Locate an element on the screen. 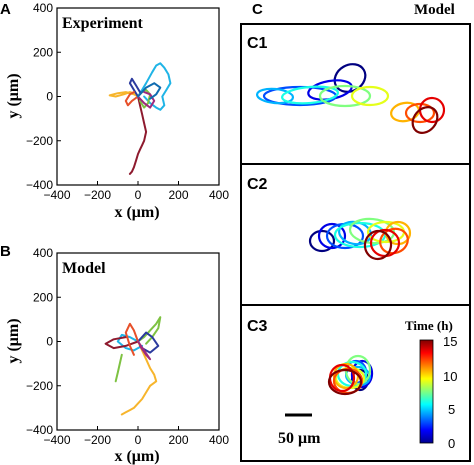  panel-c3-trajectory is located at coordinates (350, 375).